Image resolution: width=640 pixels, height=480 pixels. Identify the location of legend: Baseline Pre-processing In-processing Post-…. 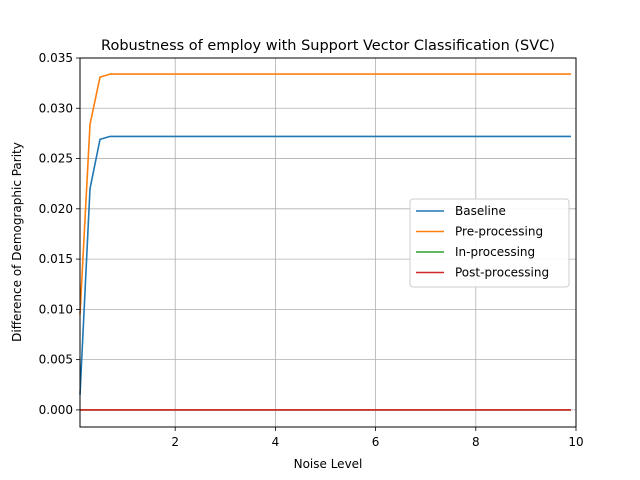
(489, 243).